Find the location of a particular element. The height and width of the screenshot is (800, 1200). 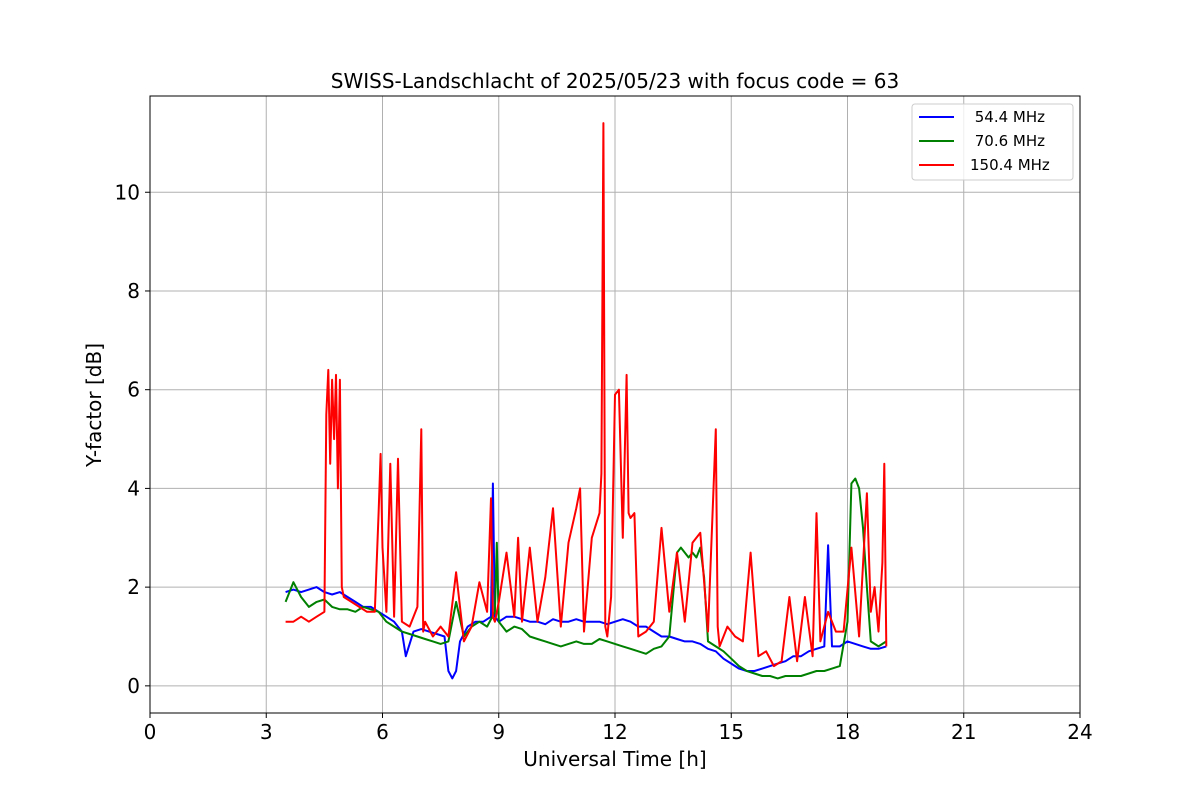

y-tick-label: 8 is located at coordinates (133, 291).